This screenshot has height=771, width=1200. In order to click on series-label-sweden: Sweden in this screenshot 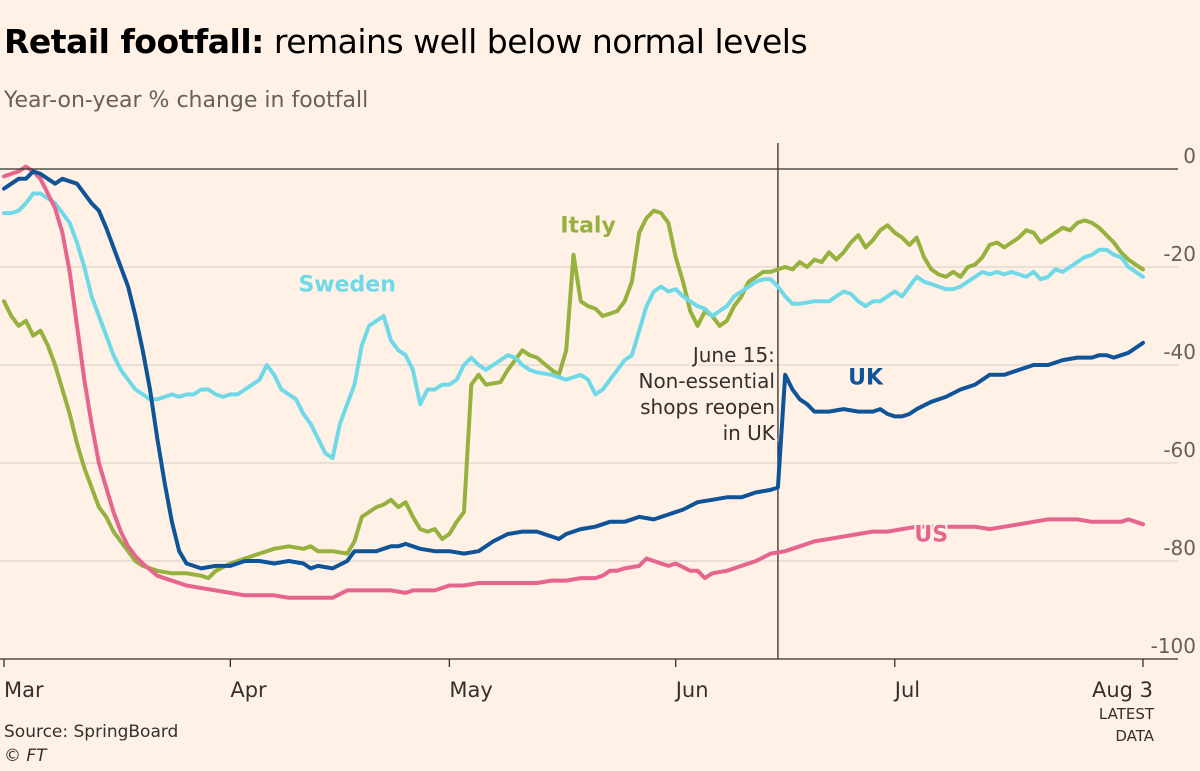, I will do `click(346, 285)`.